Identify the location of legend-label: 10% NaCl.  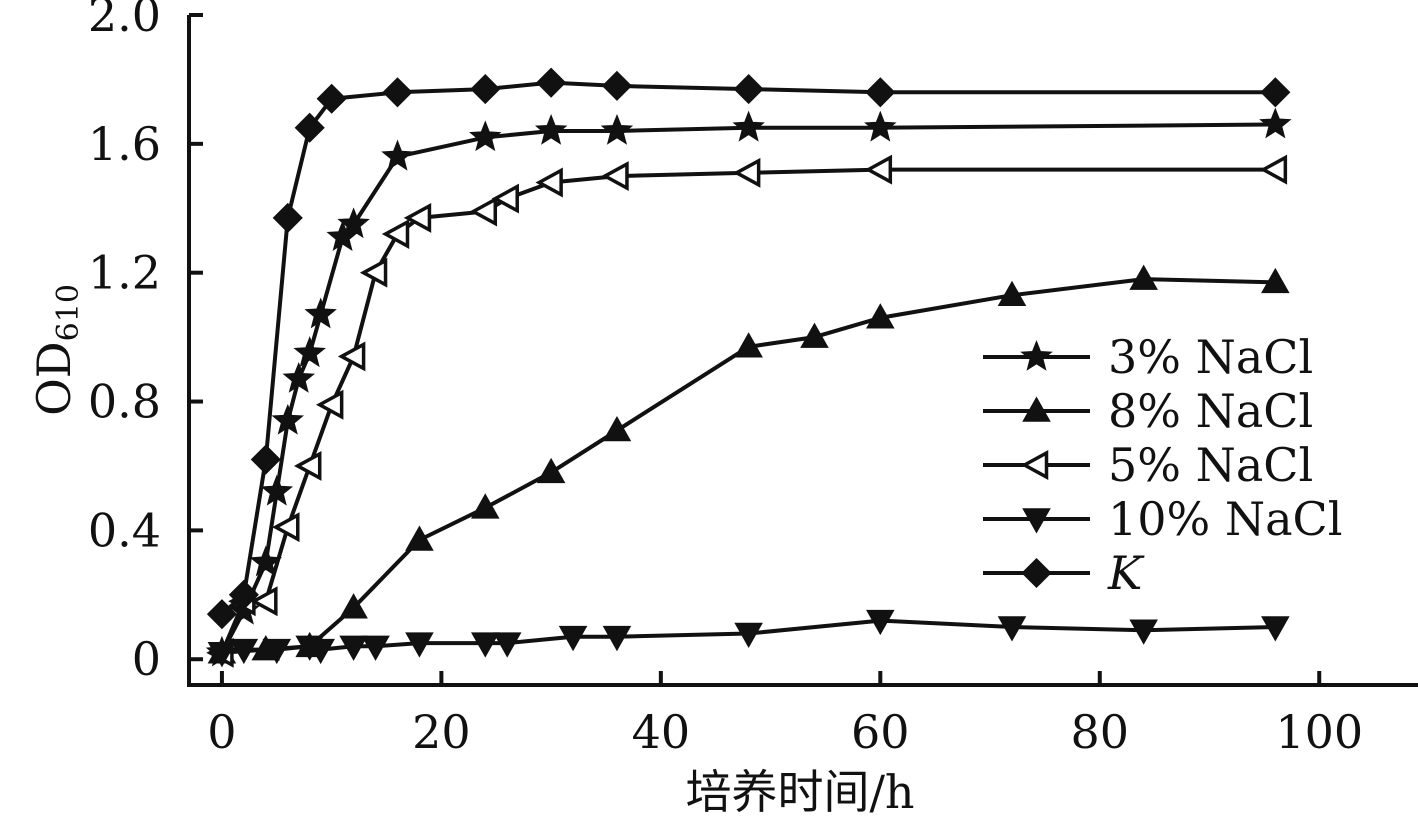
(1225, 519).